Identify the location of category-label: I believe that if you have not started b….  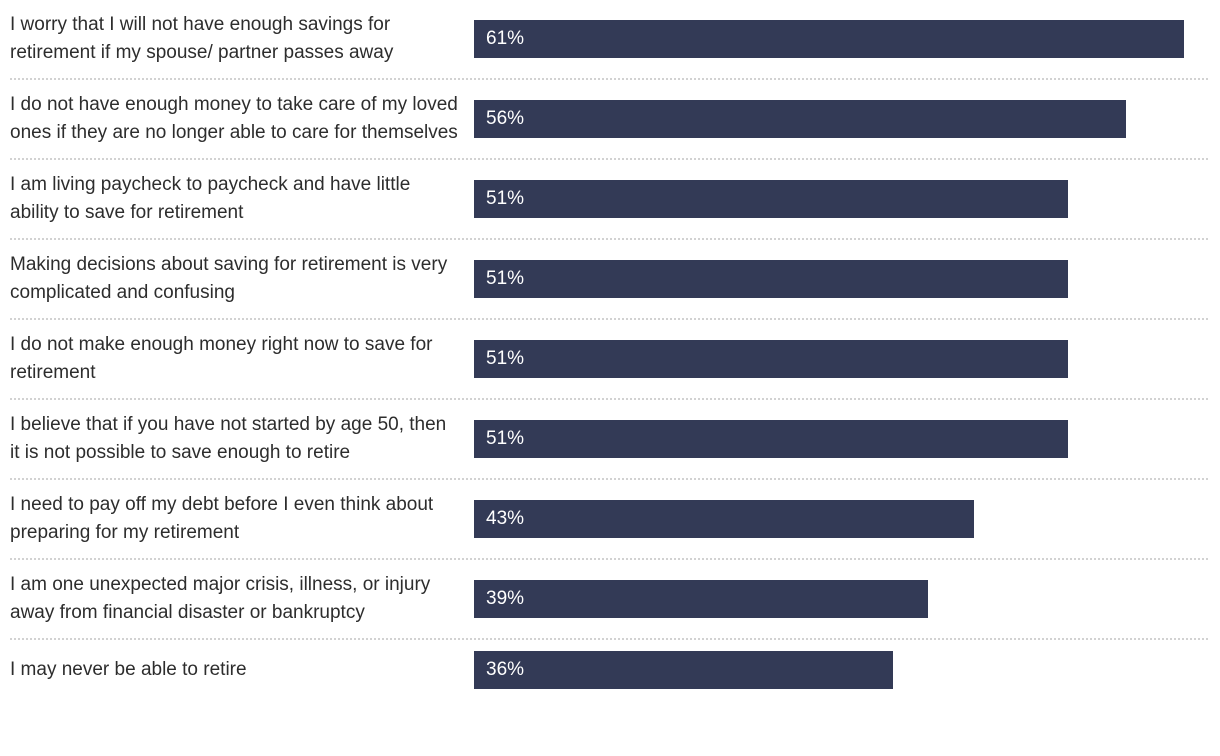
(228, 438).